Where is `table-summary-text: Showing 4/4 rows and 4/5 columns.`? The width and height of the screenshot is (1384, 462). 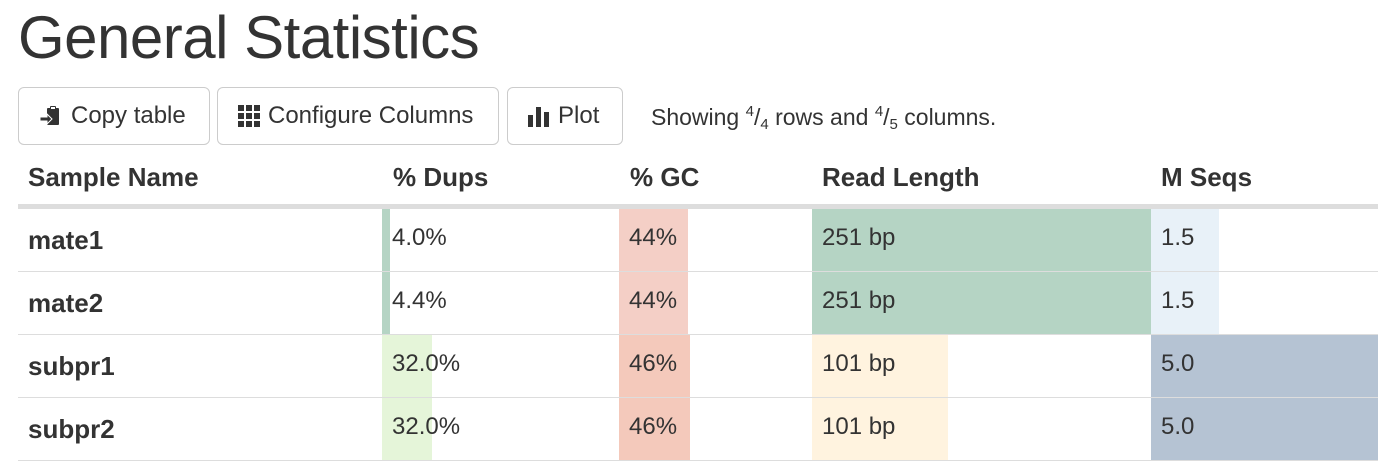
table-summary-text: Showing 4/4 rows and 4/5 columns. is located at coordinates (824, 118).